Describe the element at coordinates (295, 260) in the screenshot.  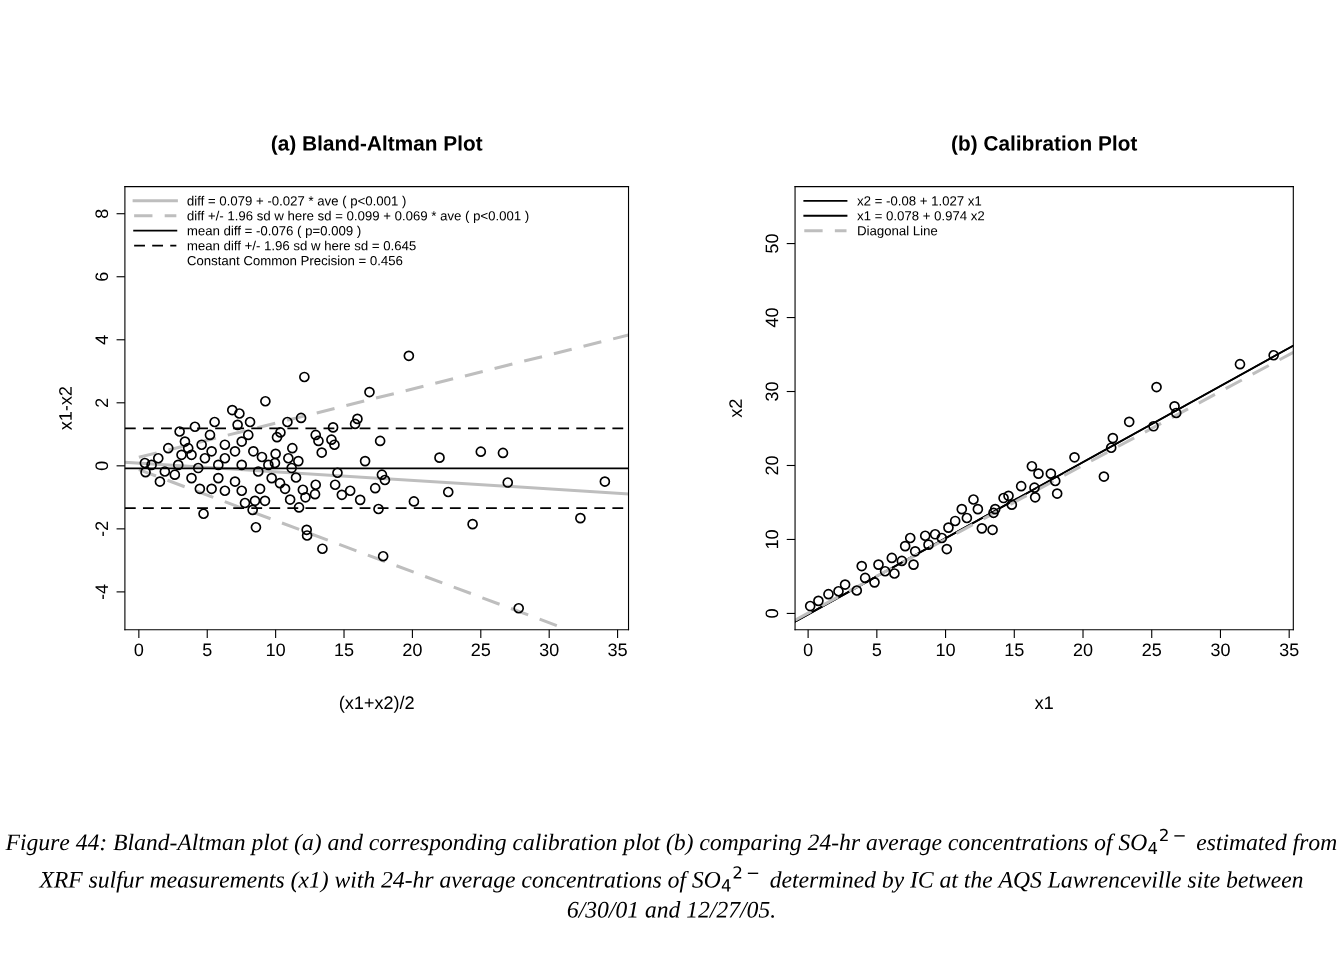
I see `annotation: Constant Common Precision = 0.456` at that location.